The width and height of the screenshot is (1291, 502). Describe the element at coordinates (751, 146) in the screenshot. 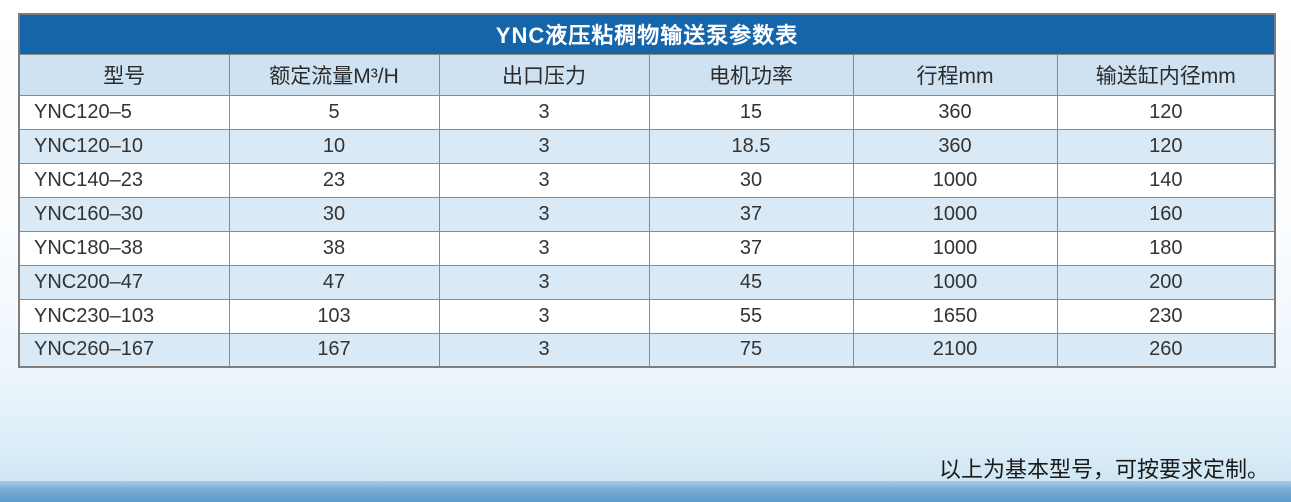

I see `value-cell: 18.5` at that location.